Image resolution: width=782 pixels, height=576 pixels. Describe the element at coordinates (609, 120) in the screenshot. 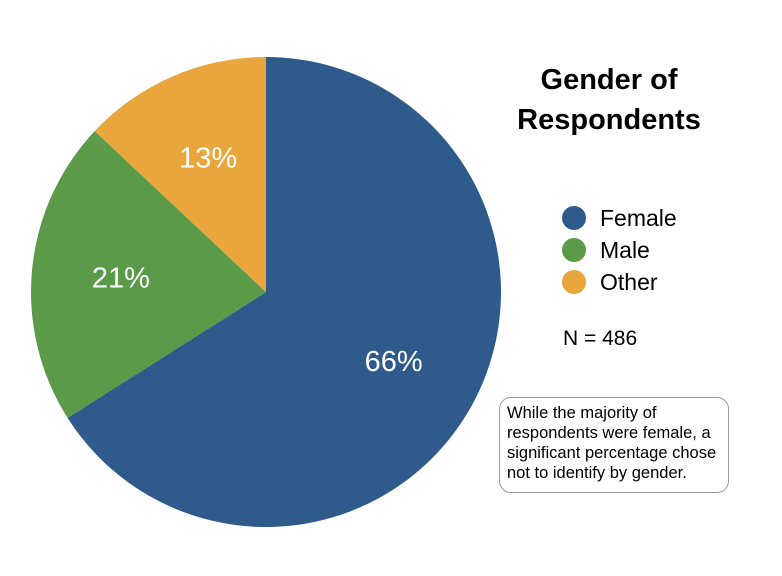

I see `chart-title-line-2: Respondents` at that location.